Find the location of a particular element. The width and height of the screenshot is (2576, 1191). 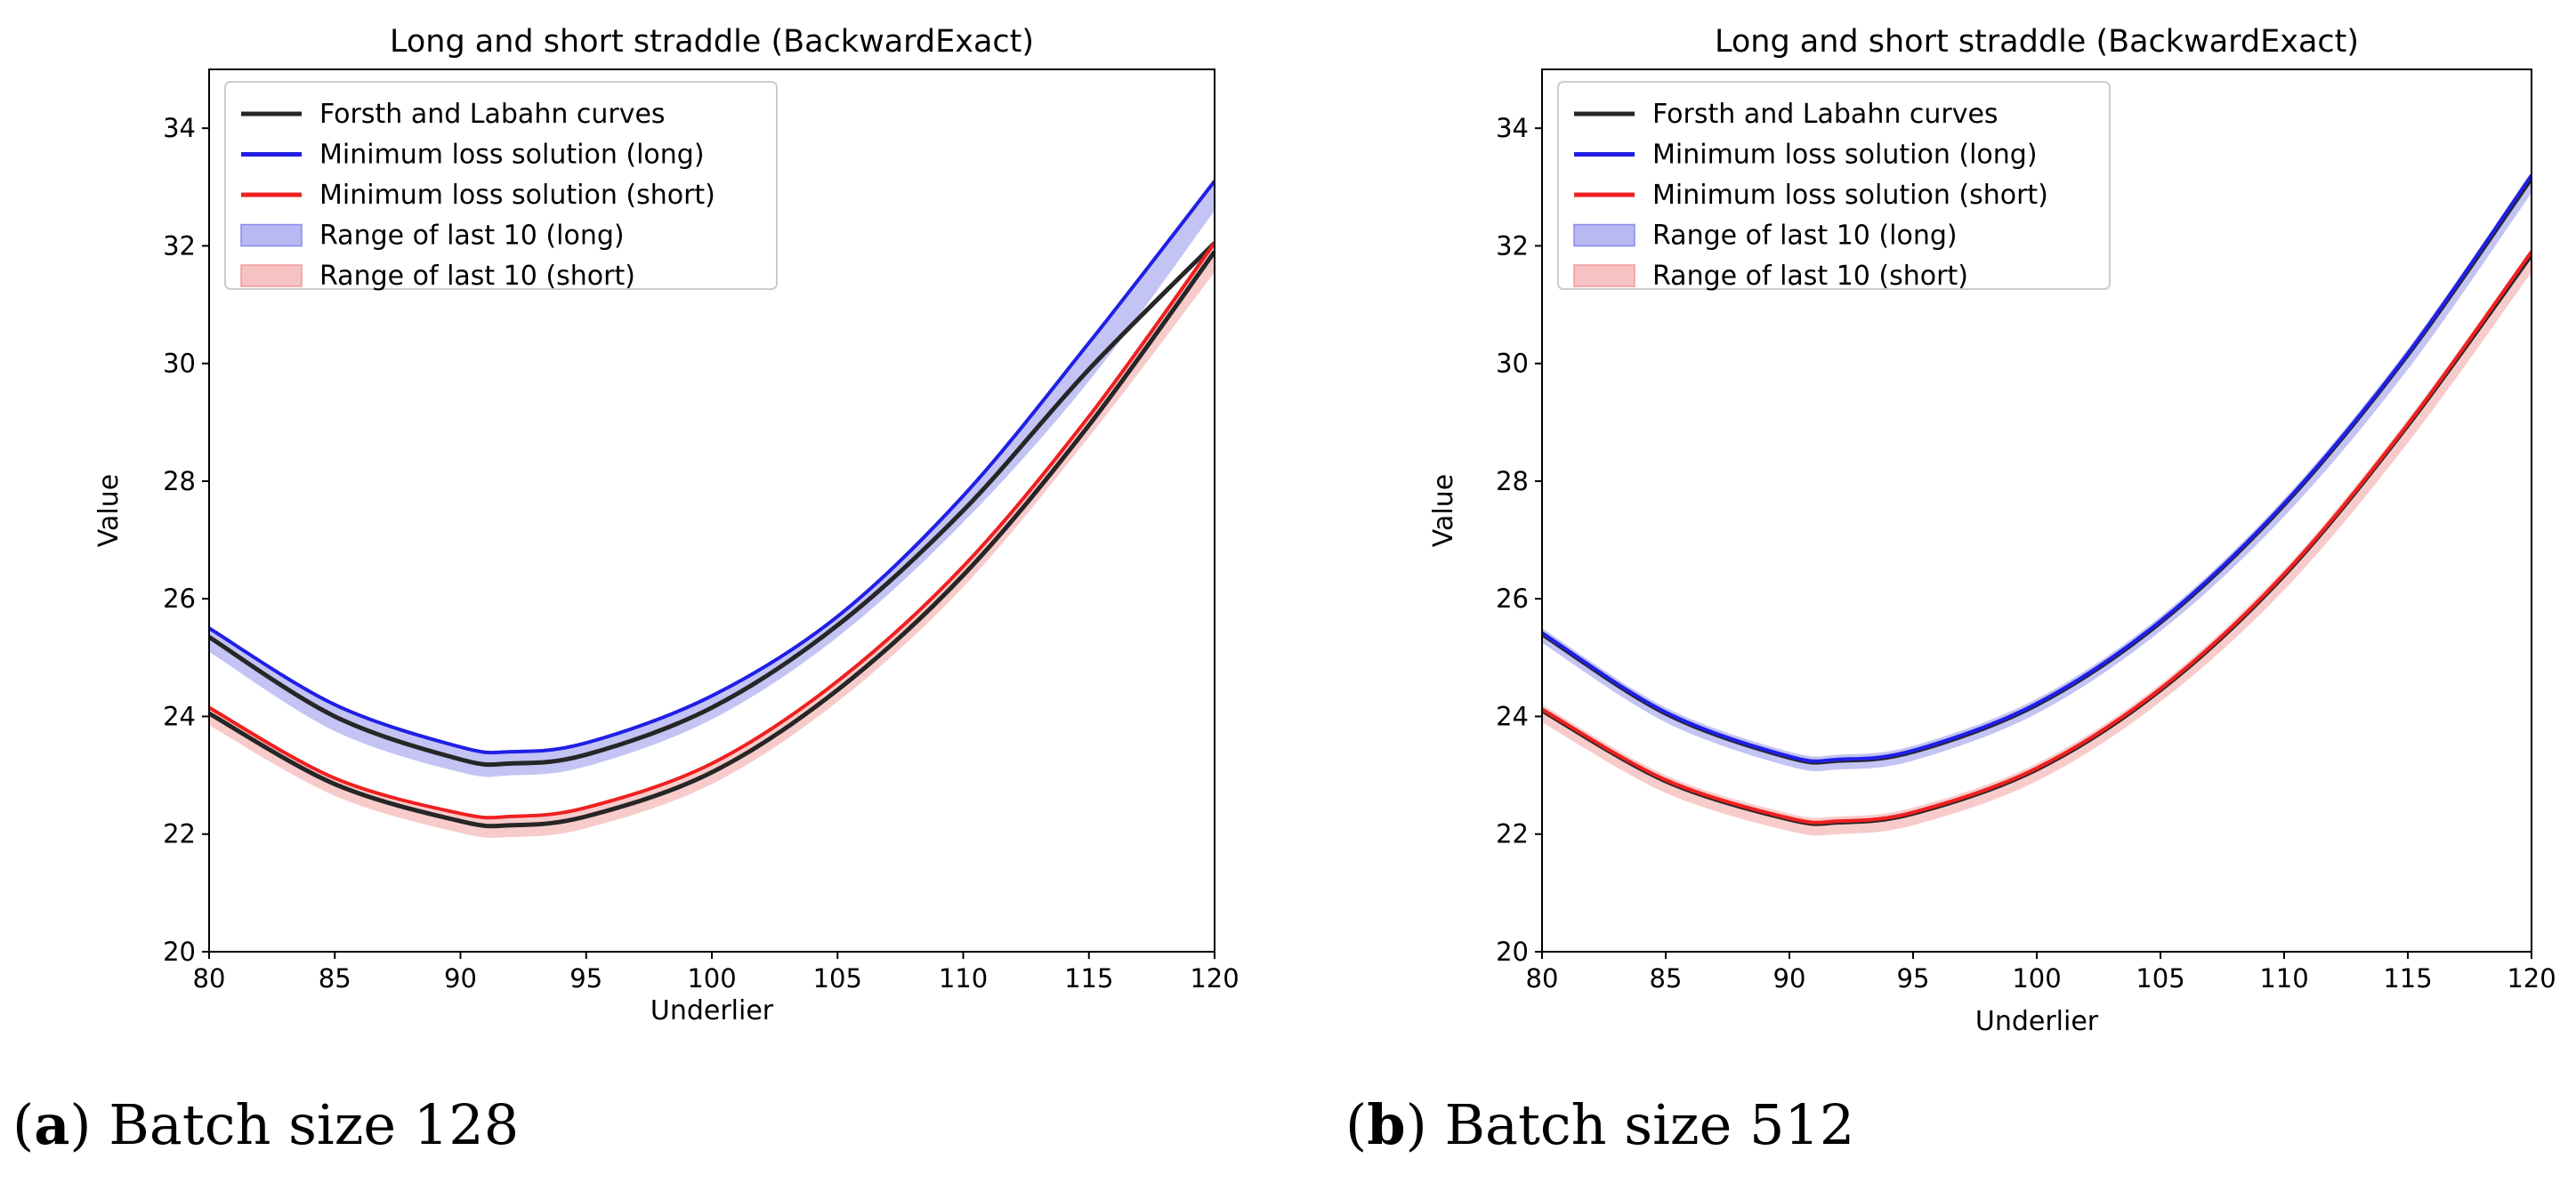

caption-b-text: Batch size 512 is located at coordinates (1649, 1124).